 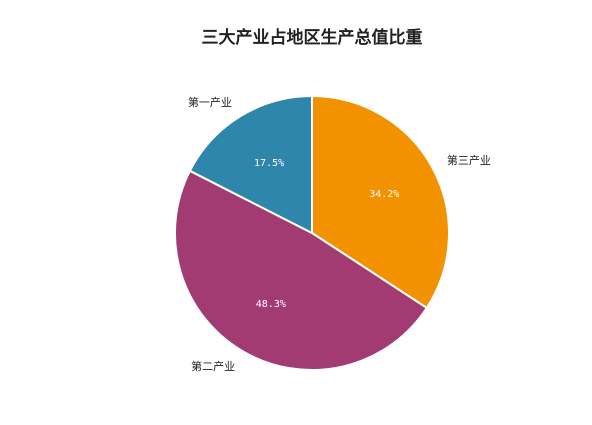 What do you see at coordinates (271, 304) in the screenshot?
I see `slice-value-label: 48.3%` at bounding box center [271, 304].